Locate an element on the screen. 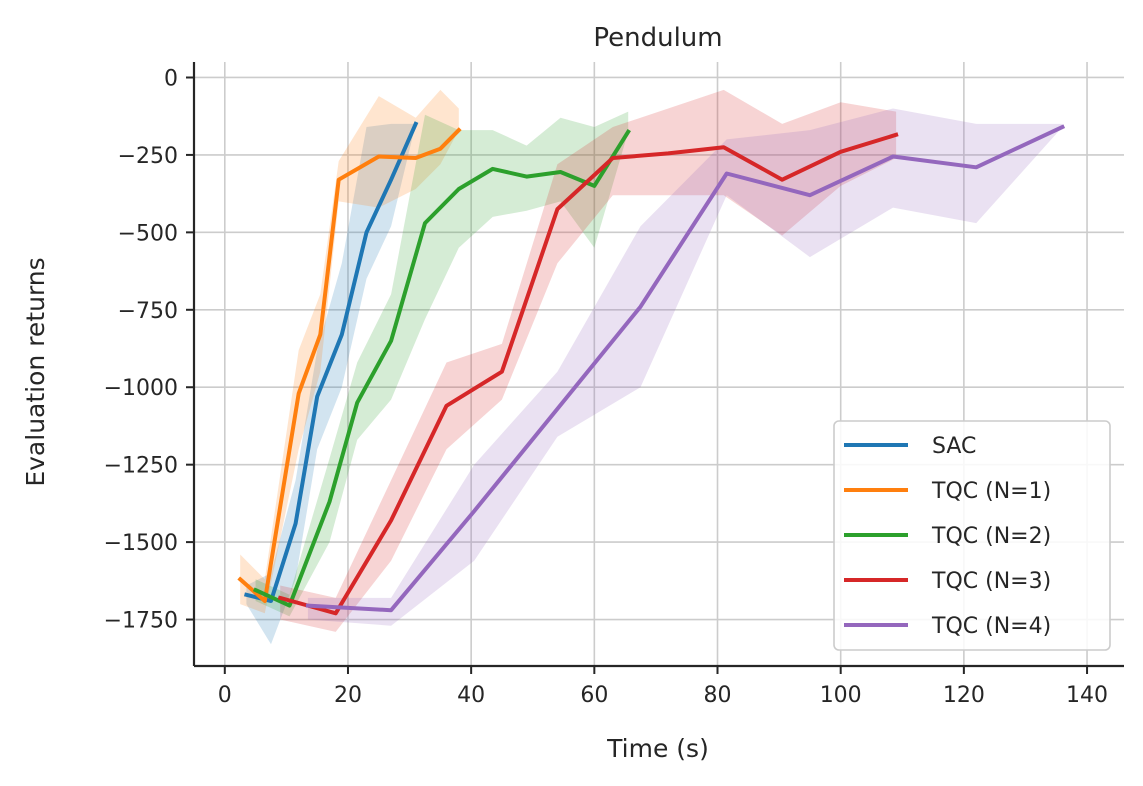 This screenshot has width=1143, height=786. y-tick-label: −1500 is located at coordinates (141, 543).